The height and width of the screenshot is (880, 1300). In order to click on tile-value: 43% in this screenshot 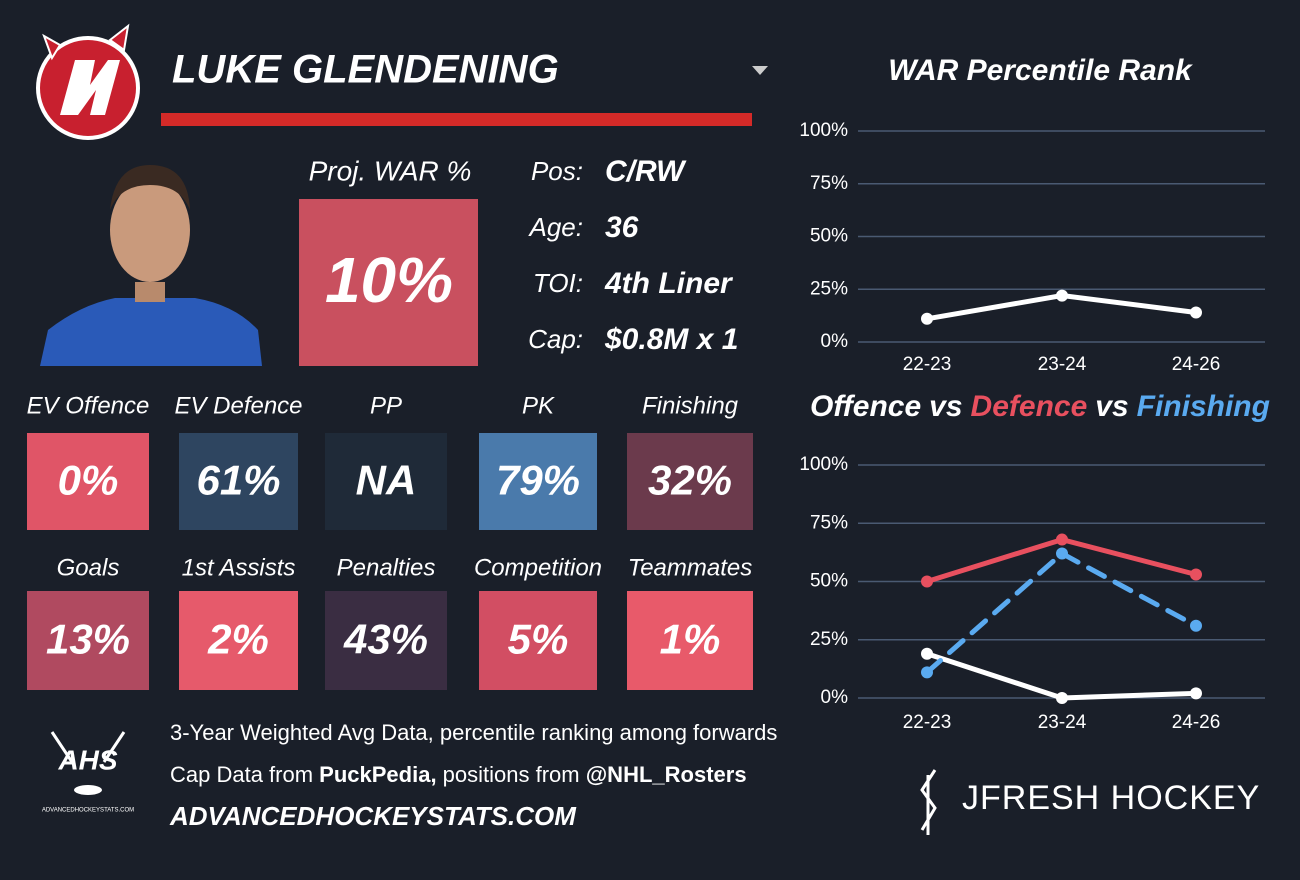, I will do `click(385, 639)`.